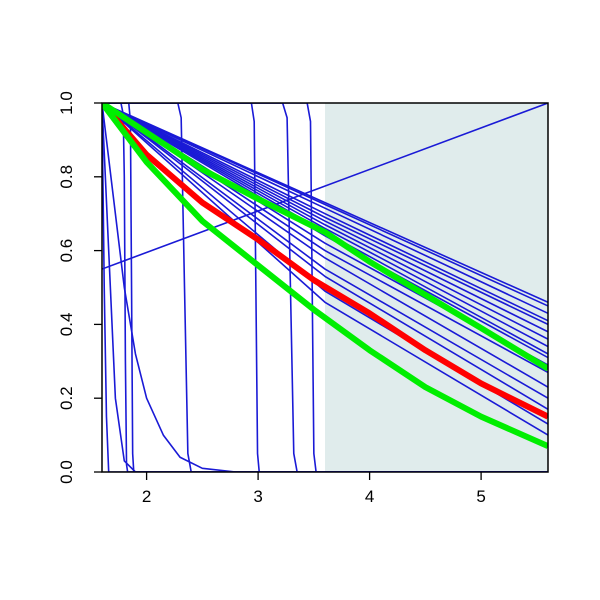 This screenshot has height=600, width=600. What do you see at coordinates (66, 251) in the screenshot?
I see `y-tick-label: 0.6` at bounding box center [66, 251].